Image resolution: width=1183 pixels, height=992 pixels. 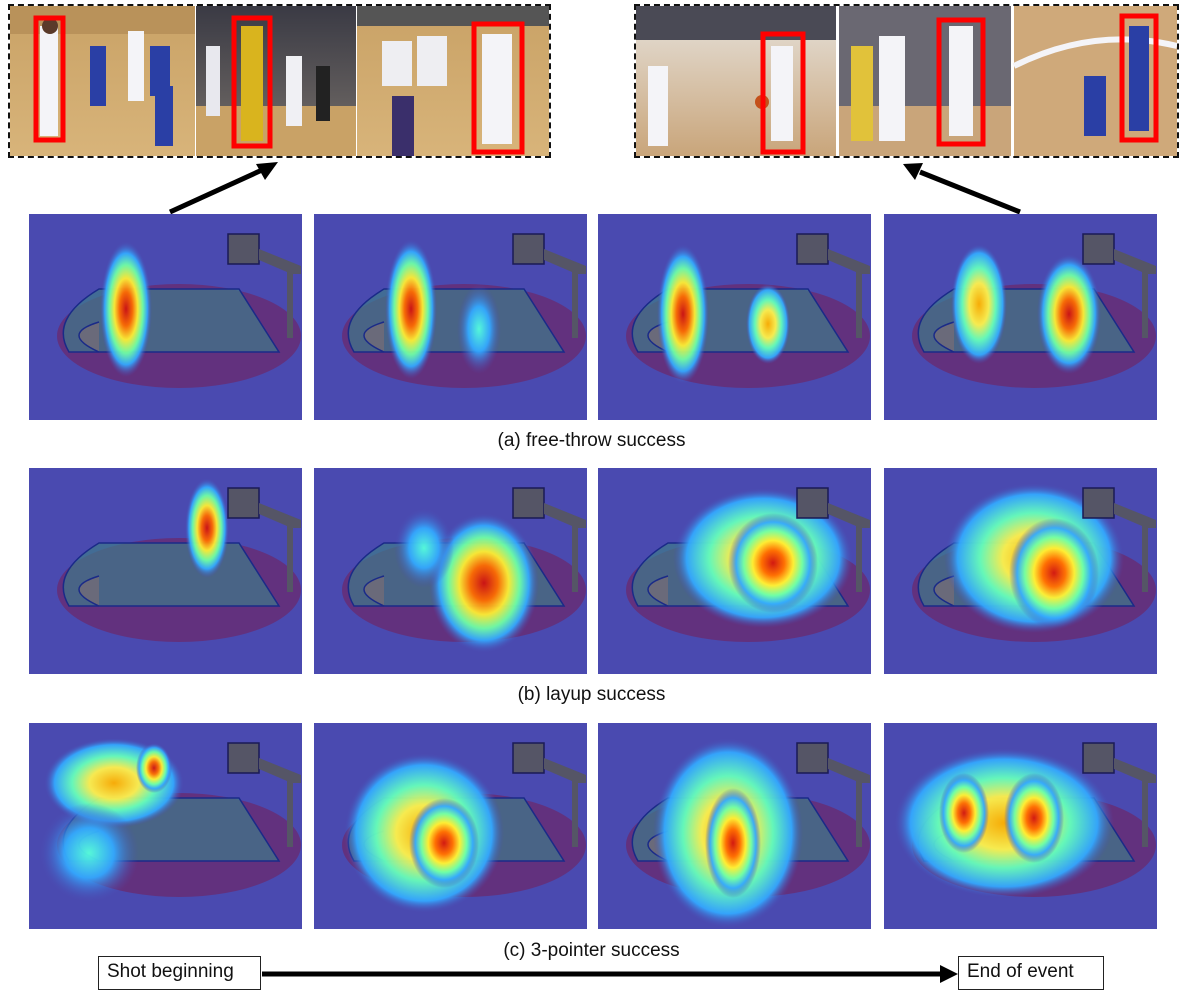 I want to click on top-right-frames-svg, so click(x=906, y=81).